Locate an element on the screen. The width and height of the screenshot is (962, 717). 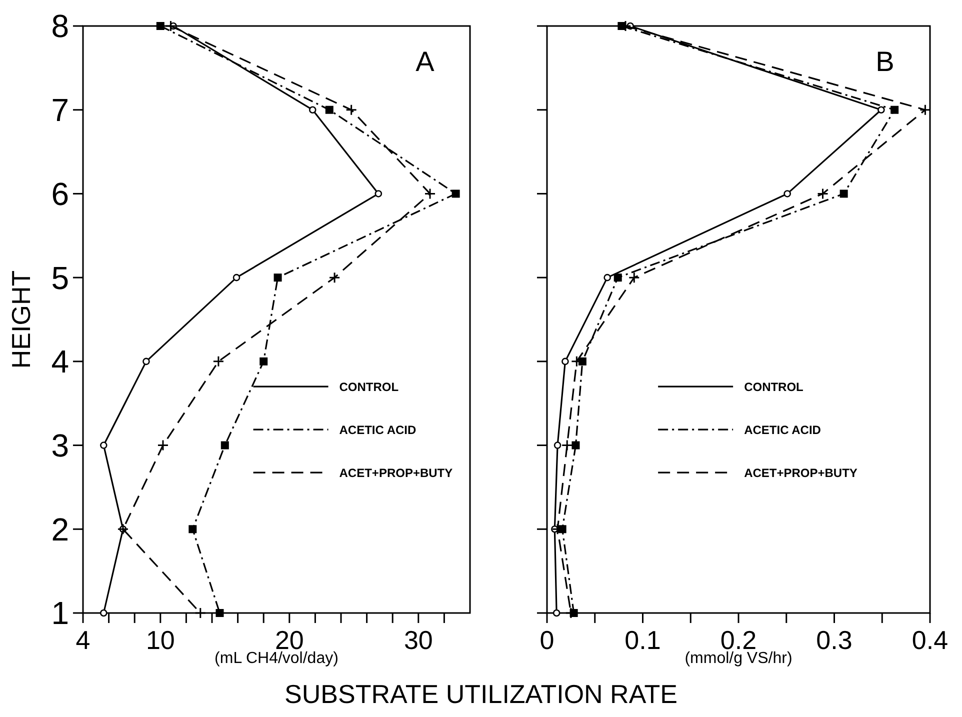
x-tick-label: 0.3 is located at coordinates (834, 640).